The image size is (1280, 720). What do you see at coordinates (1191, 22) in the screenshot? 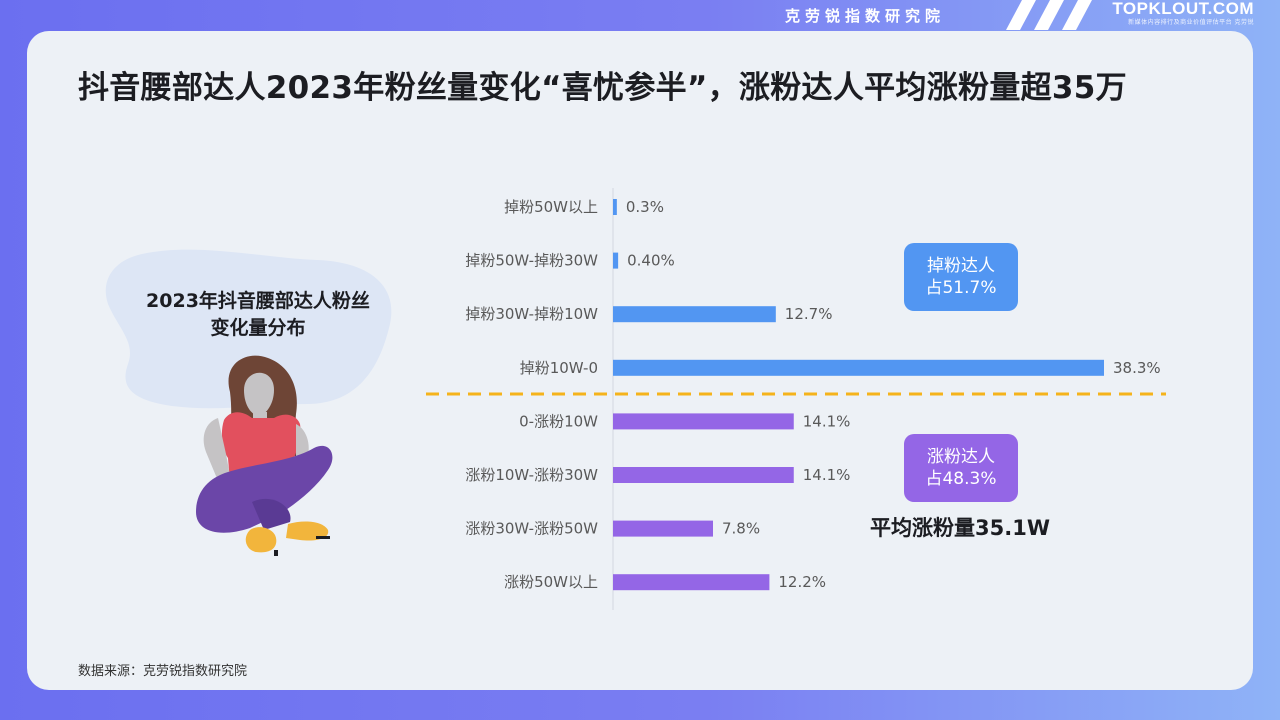
I see `logo-tagline: 新媒体内容排行及商业价值评估平台 克劳锐` at bounding box center [1191, 22].